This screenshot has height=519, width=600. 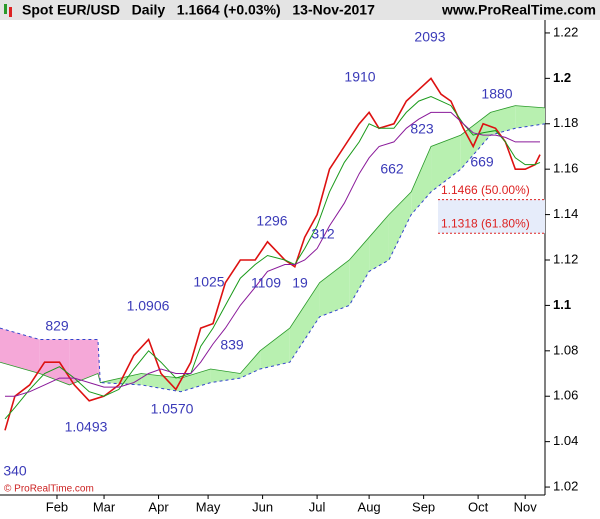 I want to click on annotation: 340, so click(x=15, y=471).